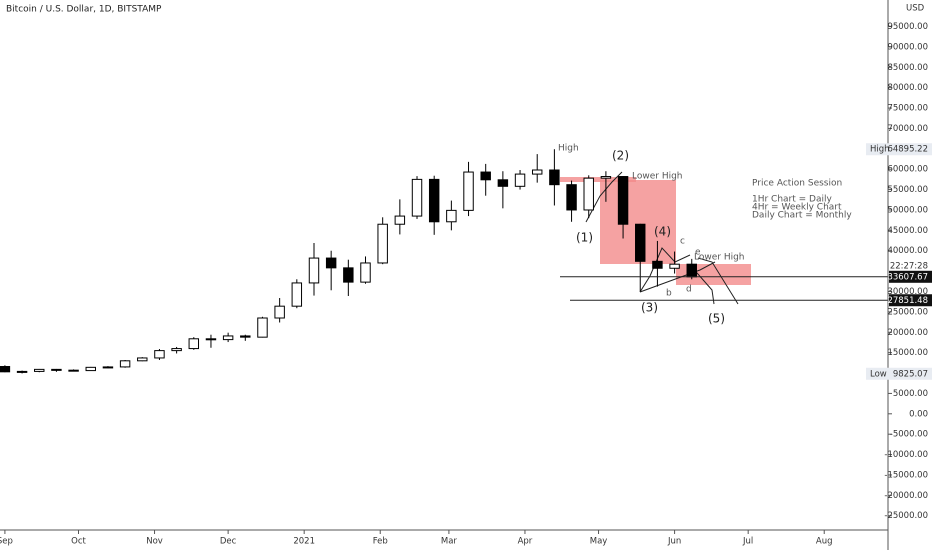 The width and height of the screenshot is (932, 550). I want to click on note: 4Hr = Weekly Chart, so click(797, 208).